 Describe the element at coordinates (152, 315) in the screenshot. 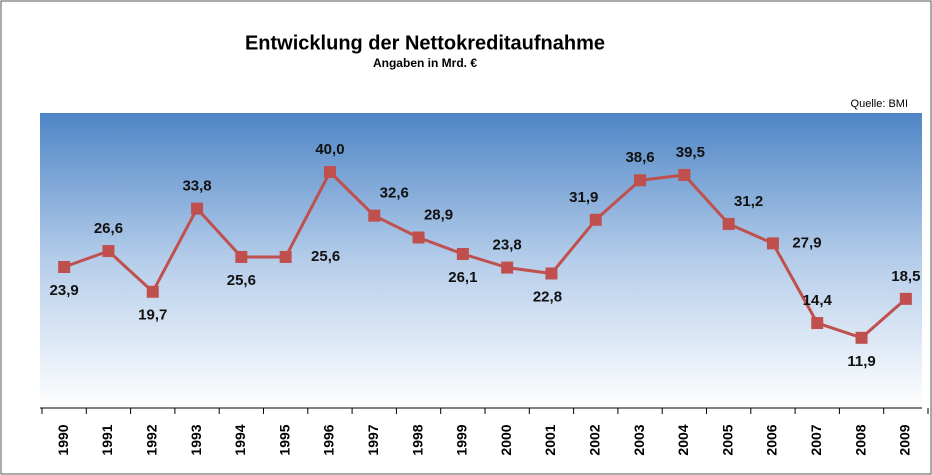

I see `data-label: 19,7` at that location.